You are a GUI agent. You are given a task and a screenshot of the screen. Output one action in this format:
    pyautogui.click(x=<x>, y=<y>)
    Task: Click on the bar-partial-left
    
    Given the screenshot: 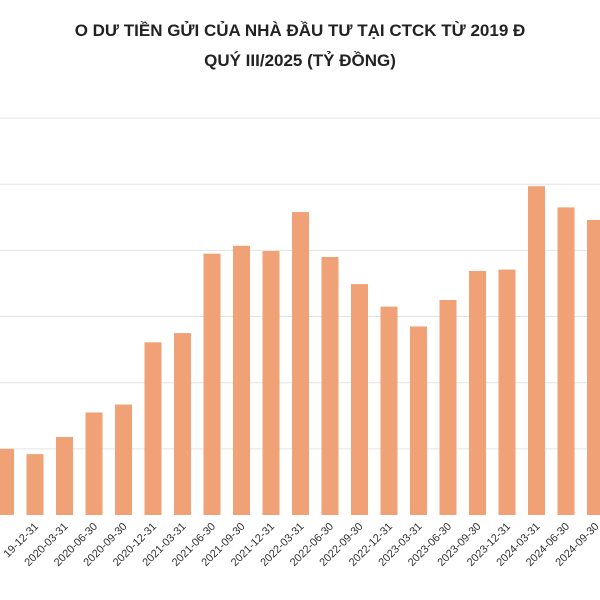 What is the action you would take?
    pyautogui.click(x=7, y=481)
    